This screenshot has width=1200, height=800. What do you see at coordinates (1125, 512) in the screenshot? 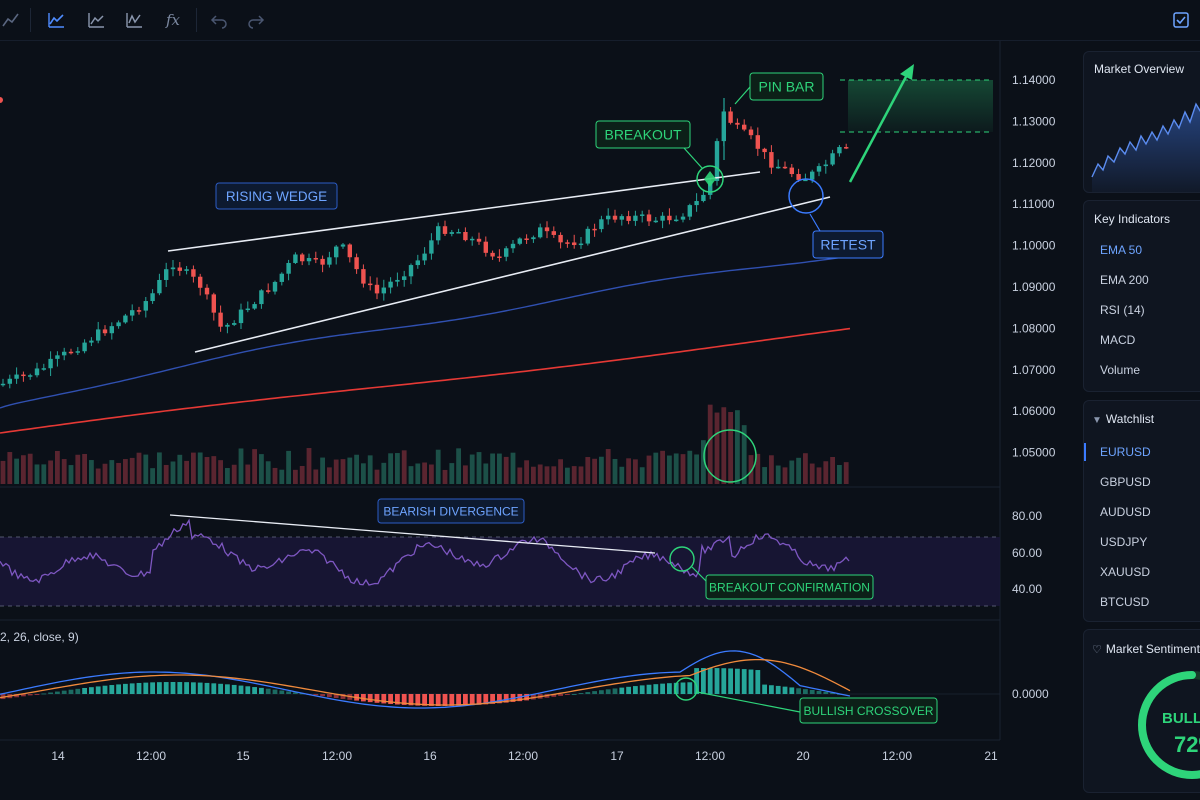
I see `watchlist-item-audusd: AUDUSD` at bounding box center [1125, 512].